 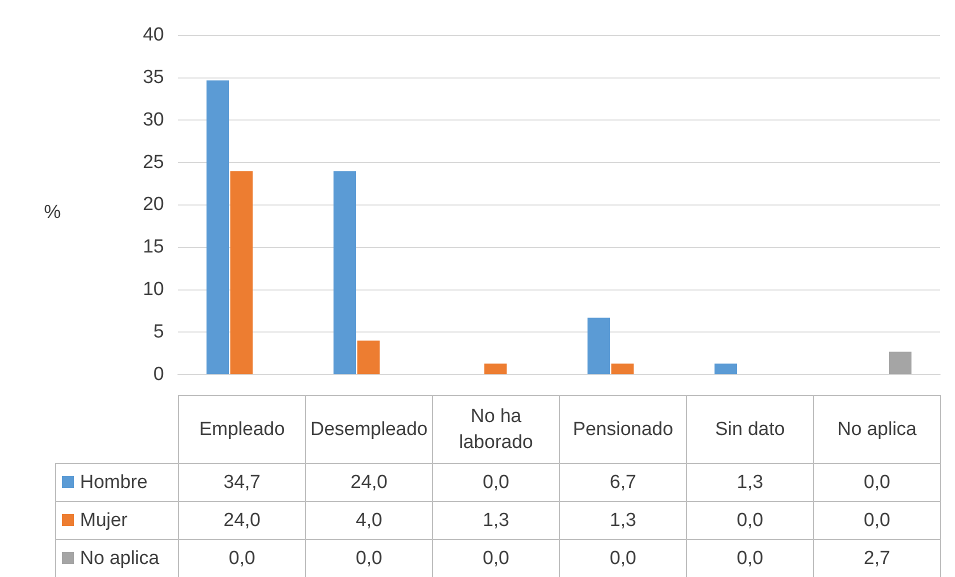 I want to click on y-tick-label: 5, so click(x=158, y=331).